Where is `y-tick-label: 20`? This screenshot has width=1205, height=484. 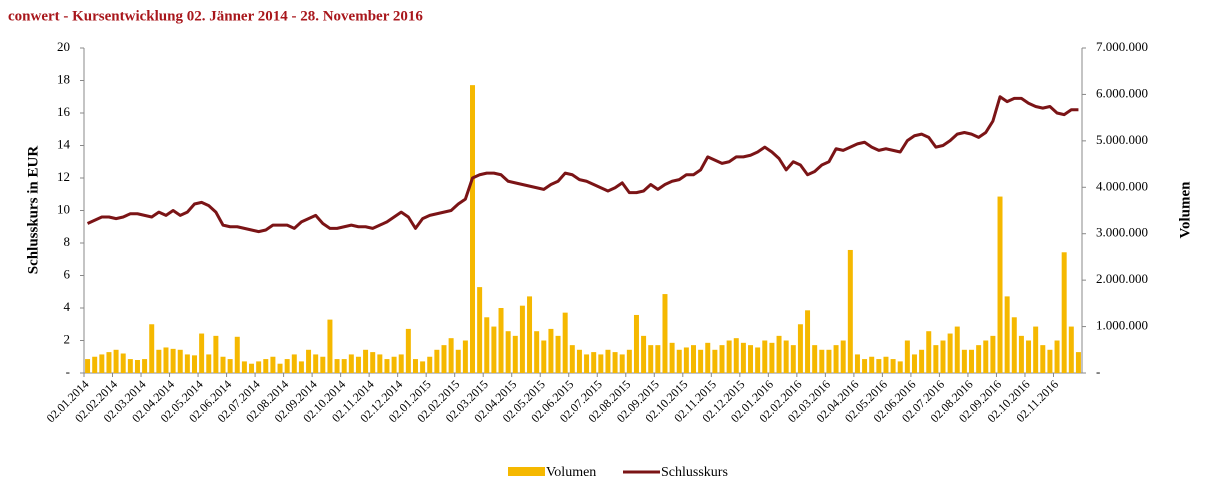 y-tick-label: 20 is located at coordinates (63, 46).